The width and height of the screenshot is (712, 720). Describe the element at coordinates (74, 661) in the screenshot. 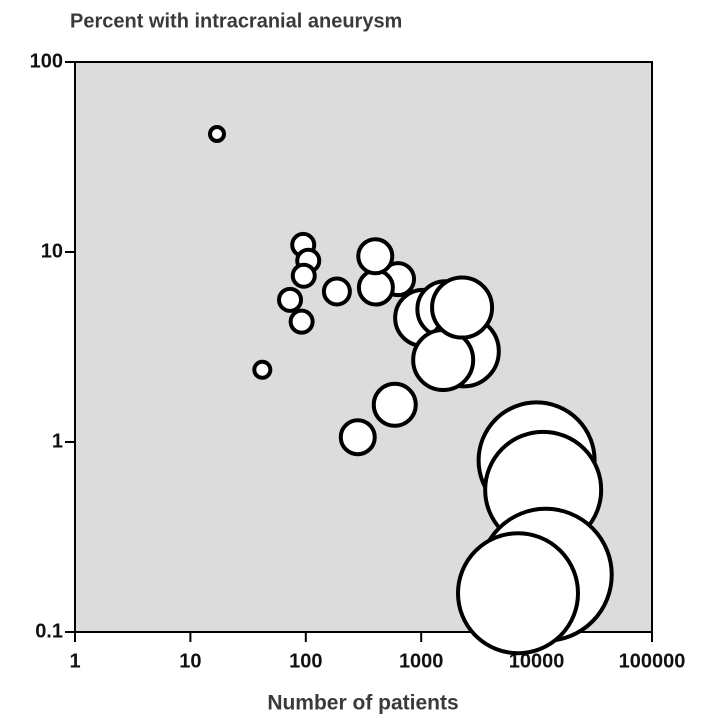

I see `x-tick-label: 1` at that location.